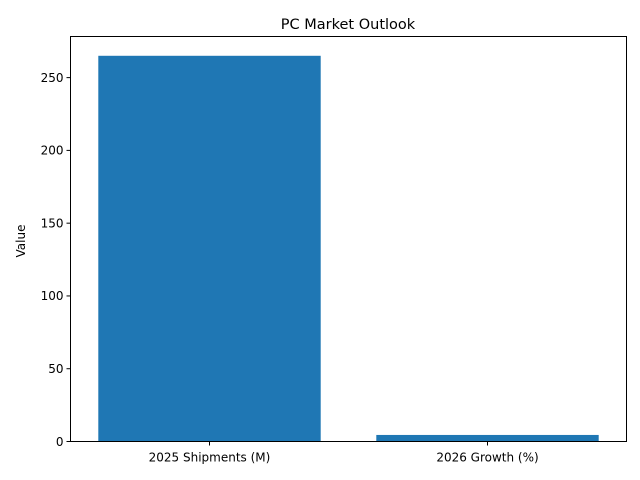 This screenshot has height=480, width=640. Describe the element at coordinates (56, 260) in the screenshot. I see `y-ticks-group: 0 50 100 150 200 250` at that location.